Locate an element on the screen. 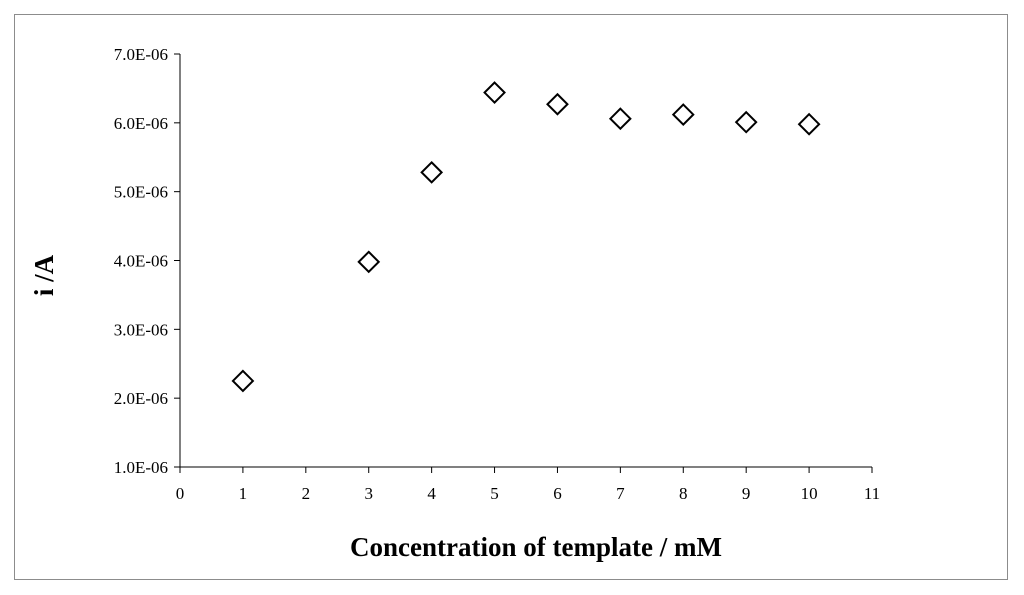 Image resolution: width=1024 pixels, height=595 pixels. x-tick-label: 7 is located at coordinates (620, 493).